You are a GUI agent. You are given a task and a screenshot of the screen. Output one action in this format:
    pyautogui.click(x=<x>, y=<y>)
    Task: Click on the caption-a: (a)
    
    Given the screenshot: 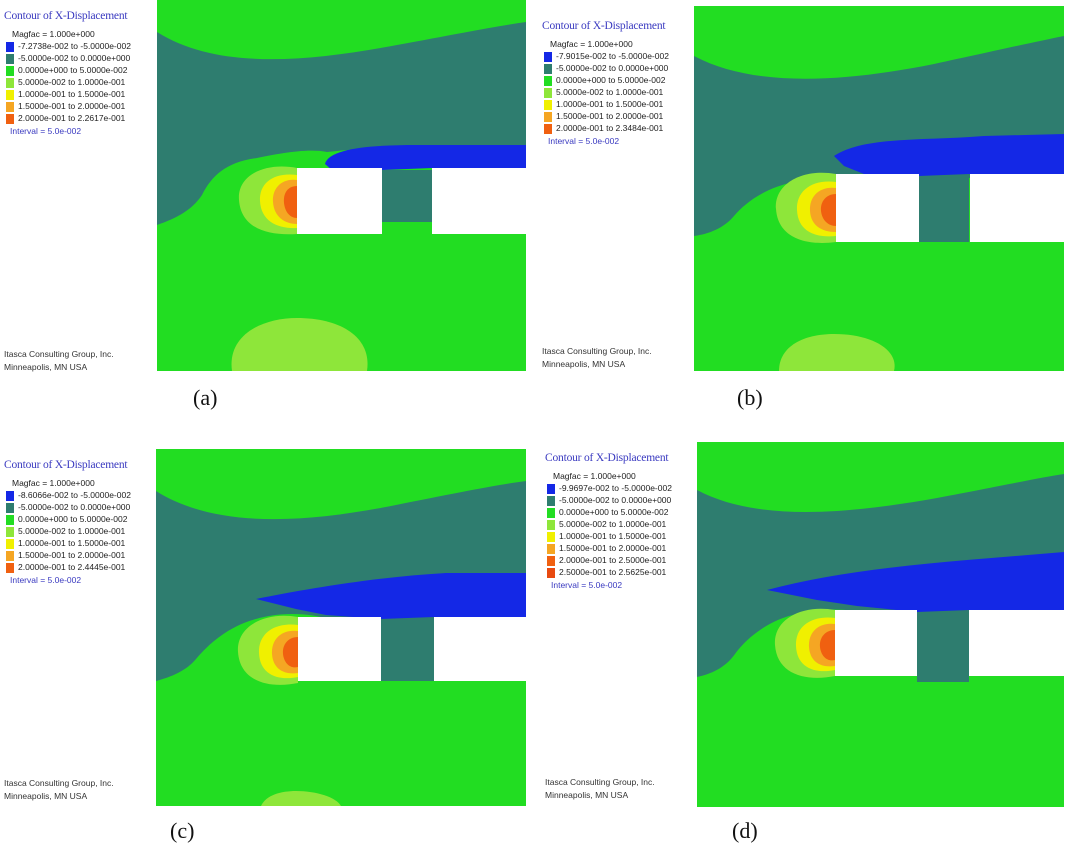 What is the action you would take?
    pyautogui.click(x=205, y=397)
    